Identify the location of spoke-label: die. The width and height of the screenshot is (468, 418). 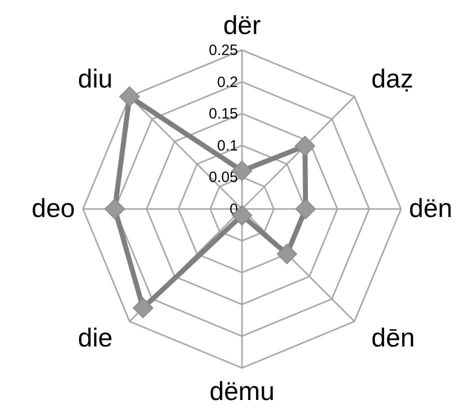
(95, 337).